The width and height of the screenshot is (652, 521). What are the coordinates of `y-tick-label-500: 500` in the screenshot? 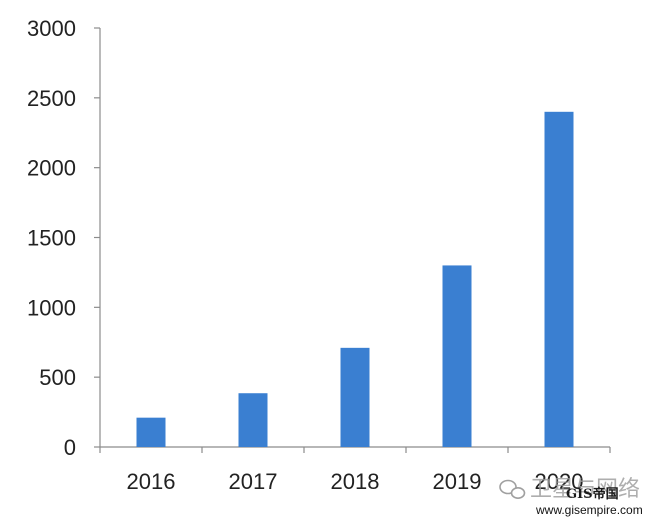 It's located at (57, 377).